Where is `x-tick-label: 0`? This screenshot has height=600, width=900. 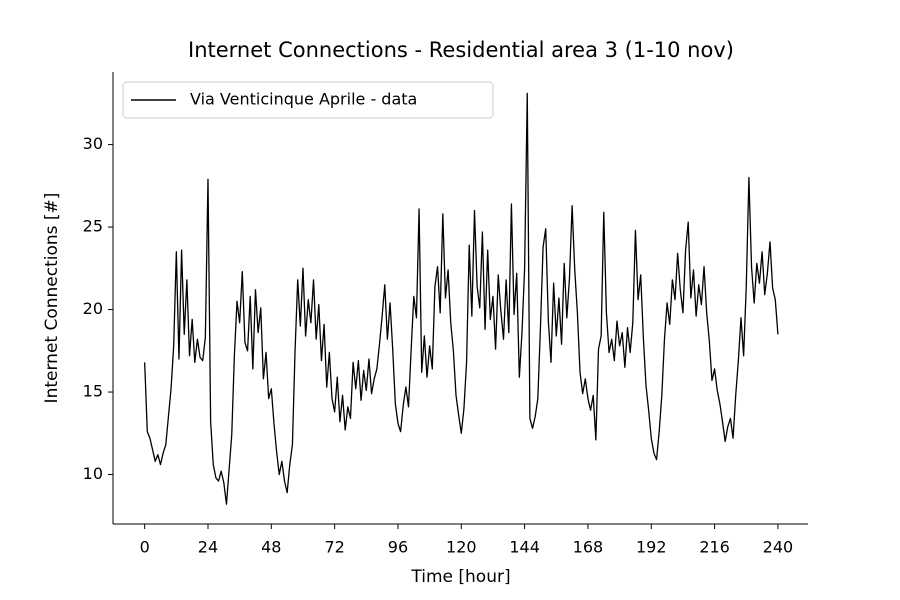 x-tick-label: 0 is located at coordinates (145, 547).